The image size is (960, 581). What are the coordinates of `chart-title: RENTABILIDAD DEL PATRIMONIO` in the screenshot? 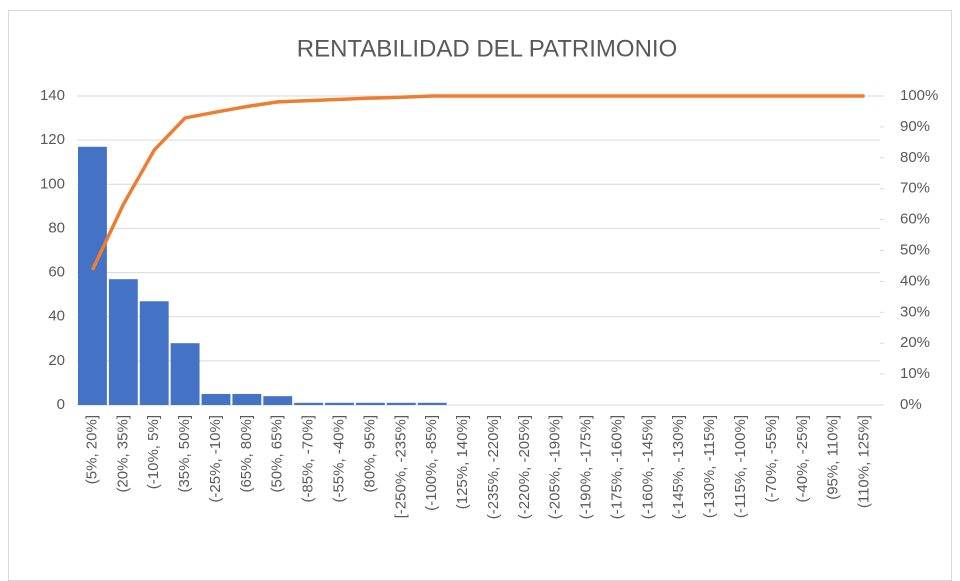 It's located at (487, 48).